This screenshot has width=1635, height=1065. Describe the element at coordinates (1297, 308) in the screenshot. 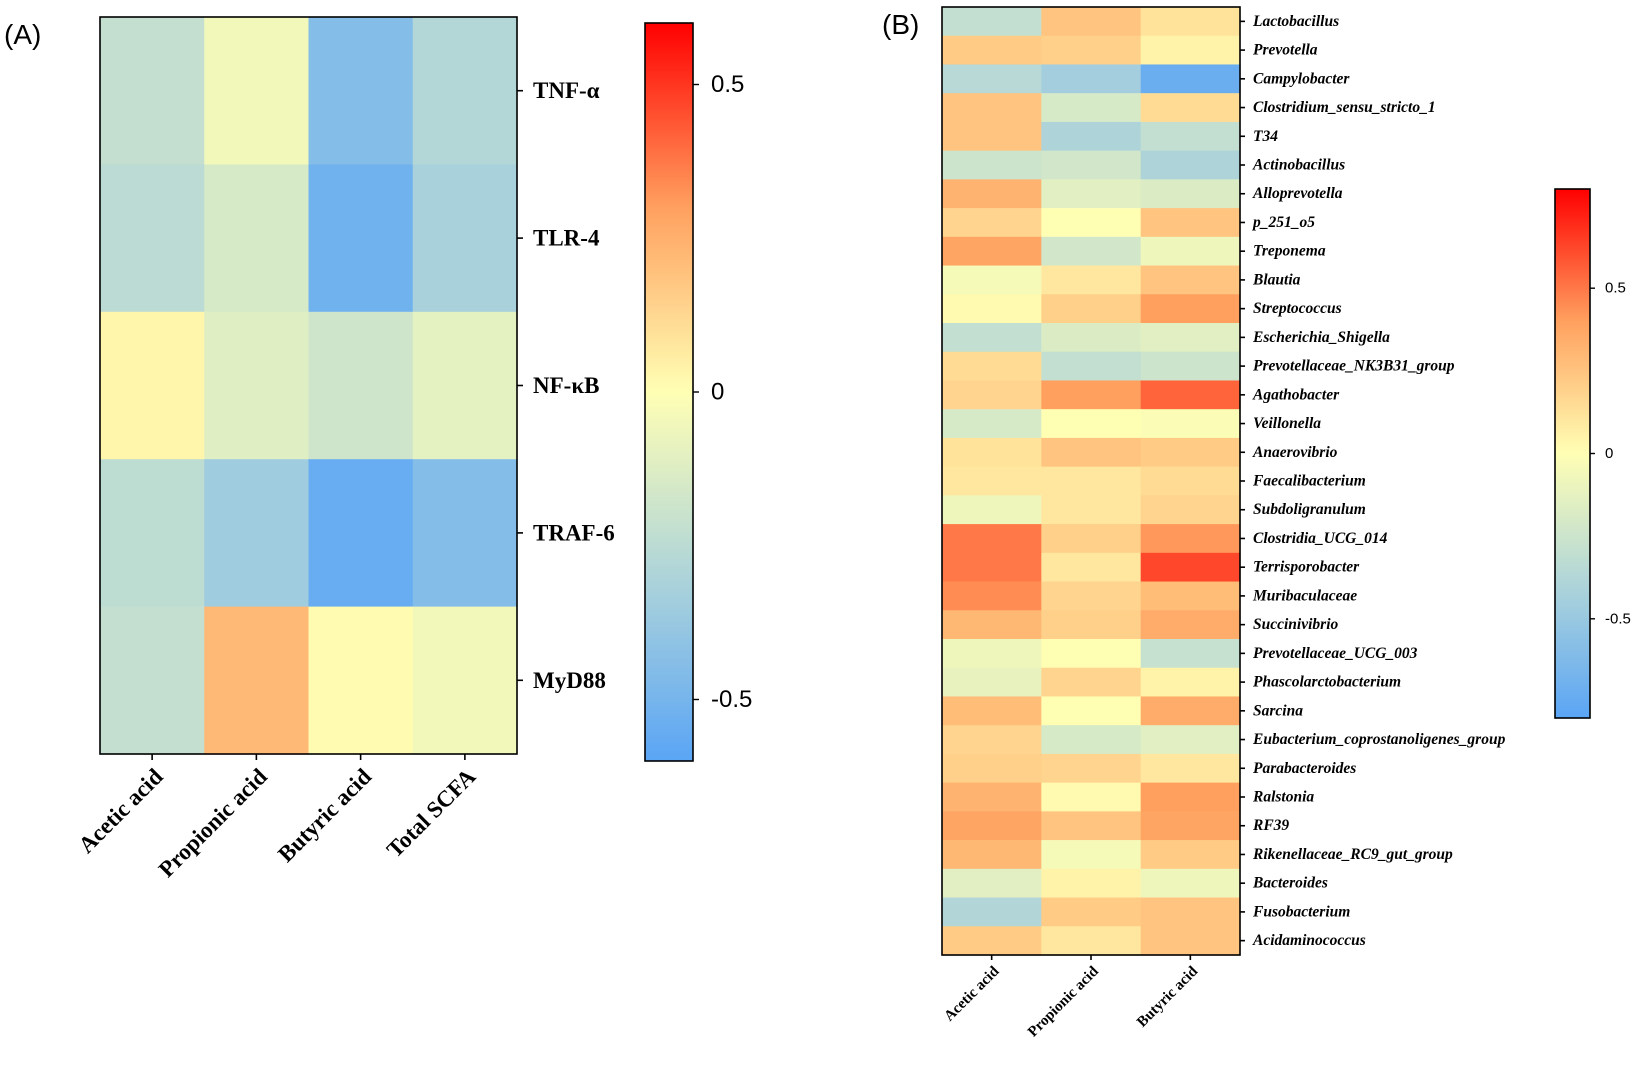

I see `y-tick-label: Streptococcus` at that location.